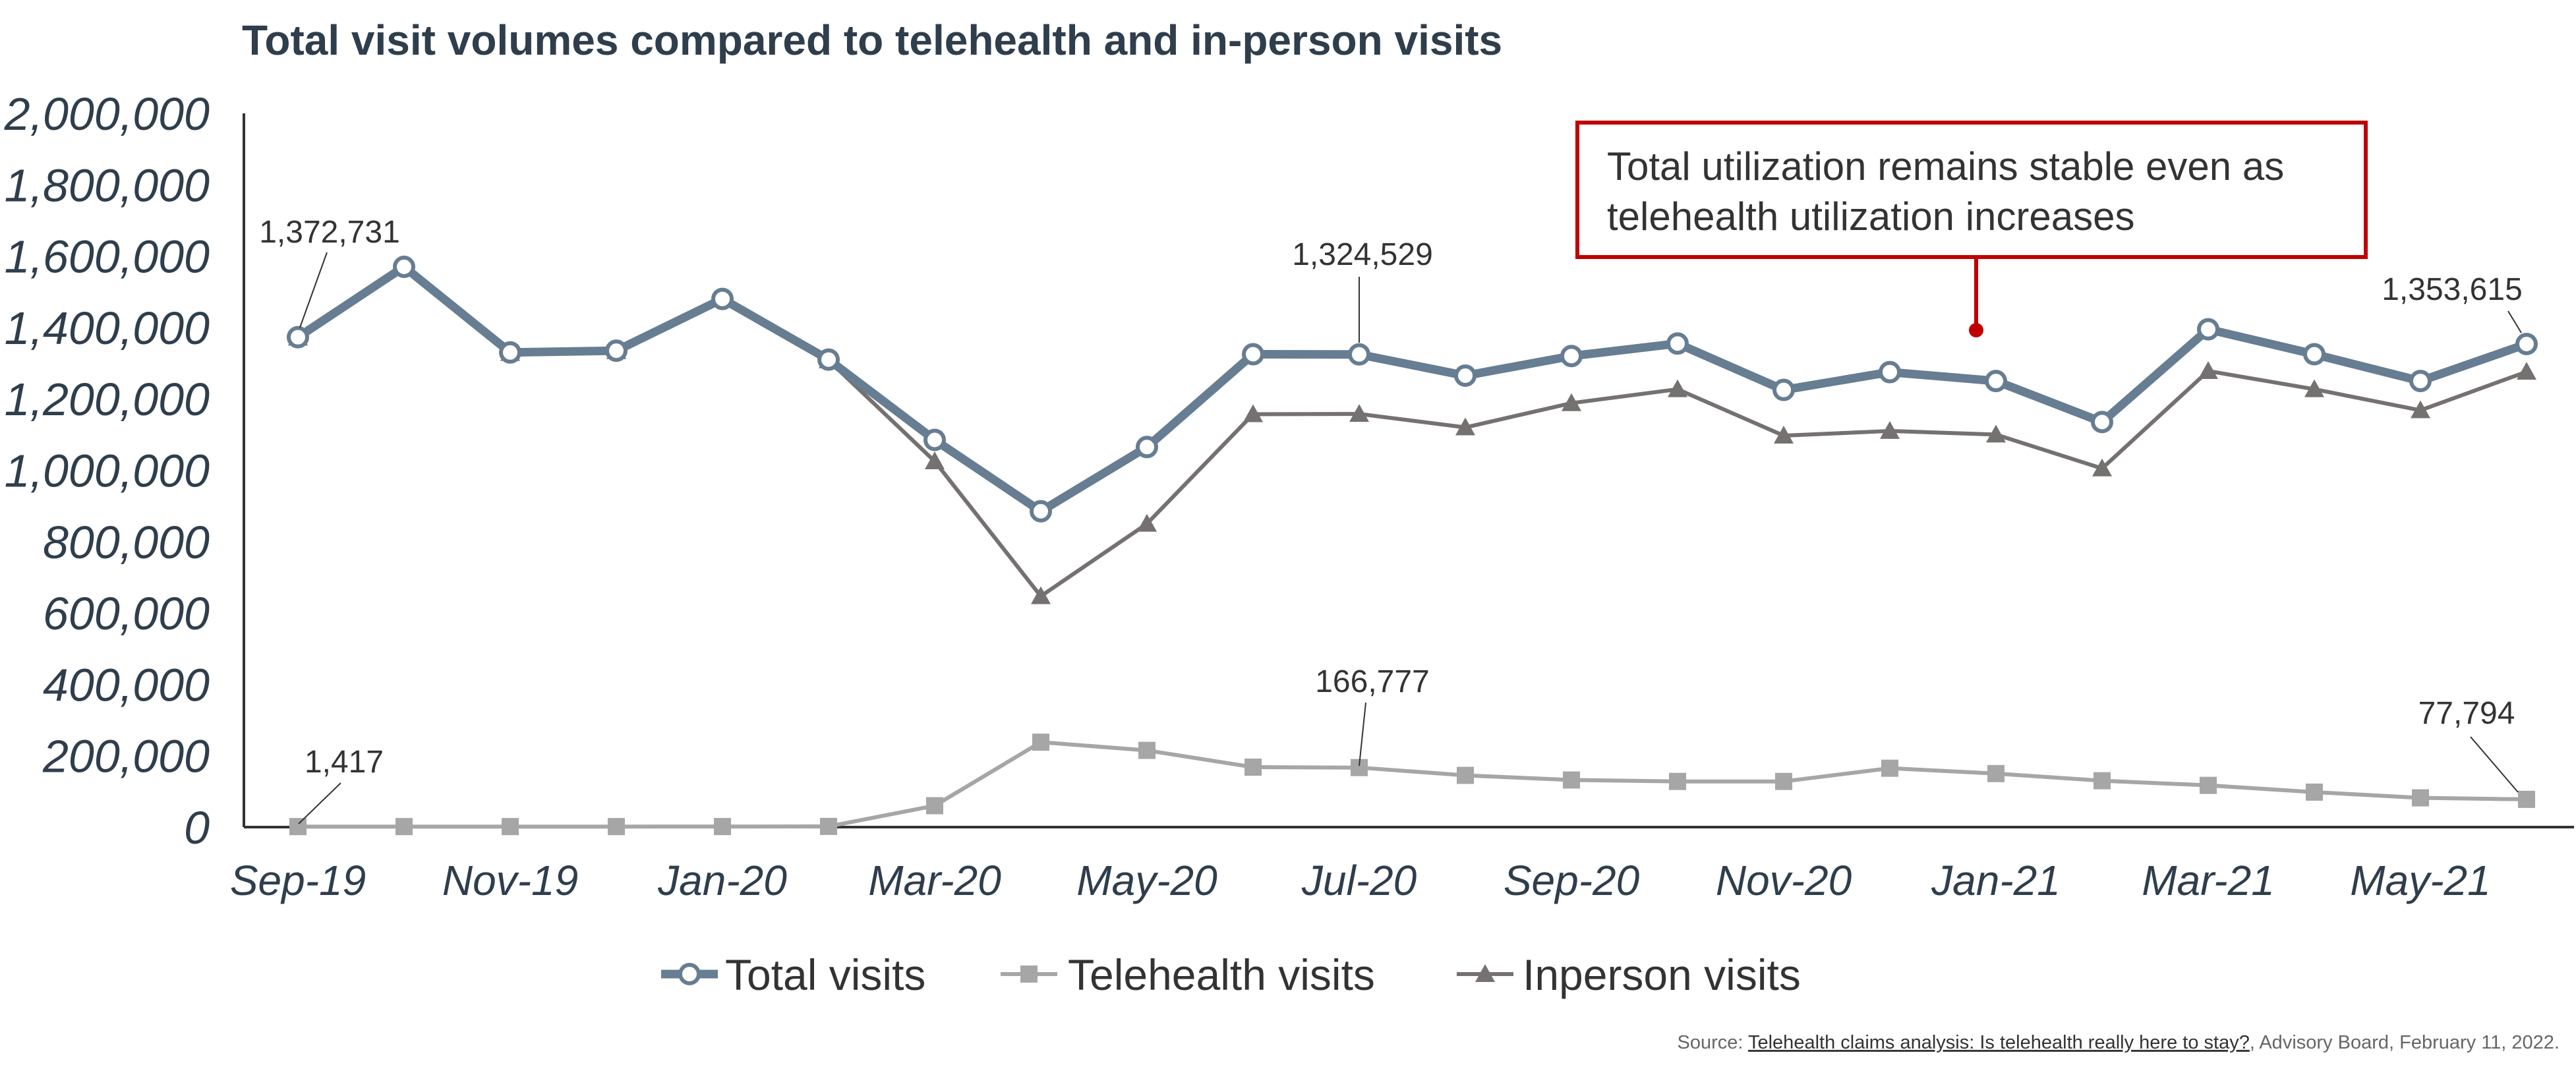 Image resolution: width=2576 pixels, height=1067 pixels. I want to click on x-tick-label: Jan-20, so click(722, 880).